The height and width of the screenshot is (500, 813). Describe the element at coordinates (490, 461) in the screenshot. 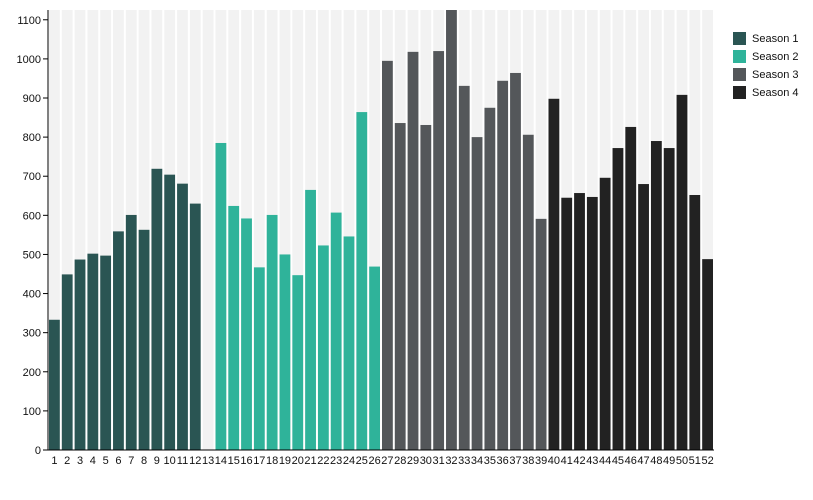

I see `x-tick-label: 35` at that location.